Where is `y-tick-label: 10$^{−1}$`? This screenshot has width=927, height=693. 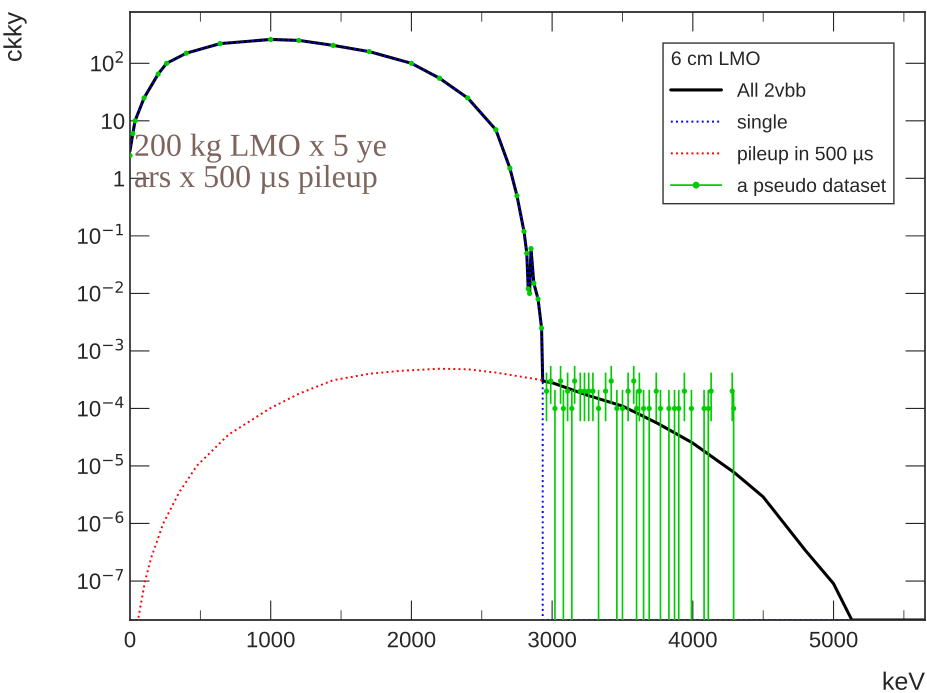 y-tick-label: 10$^{−1}$ is located at coordinates (100, 234).